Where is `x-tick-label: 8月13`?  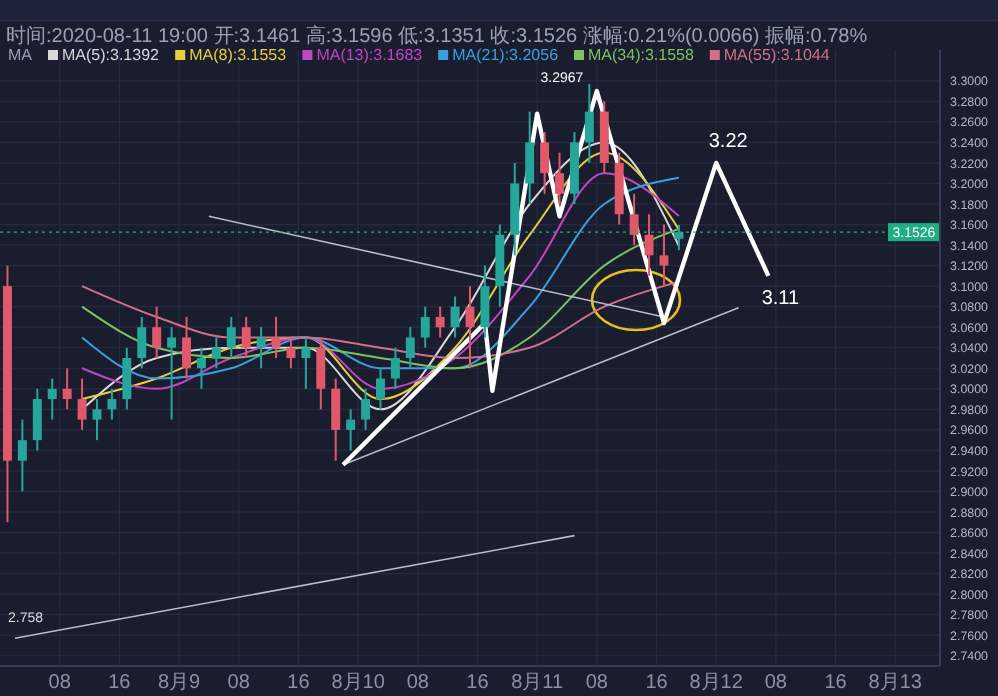
x-tick-label: 8月13 is located at coordinates (895, 683).